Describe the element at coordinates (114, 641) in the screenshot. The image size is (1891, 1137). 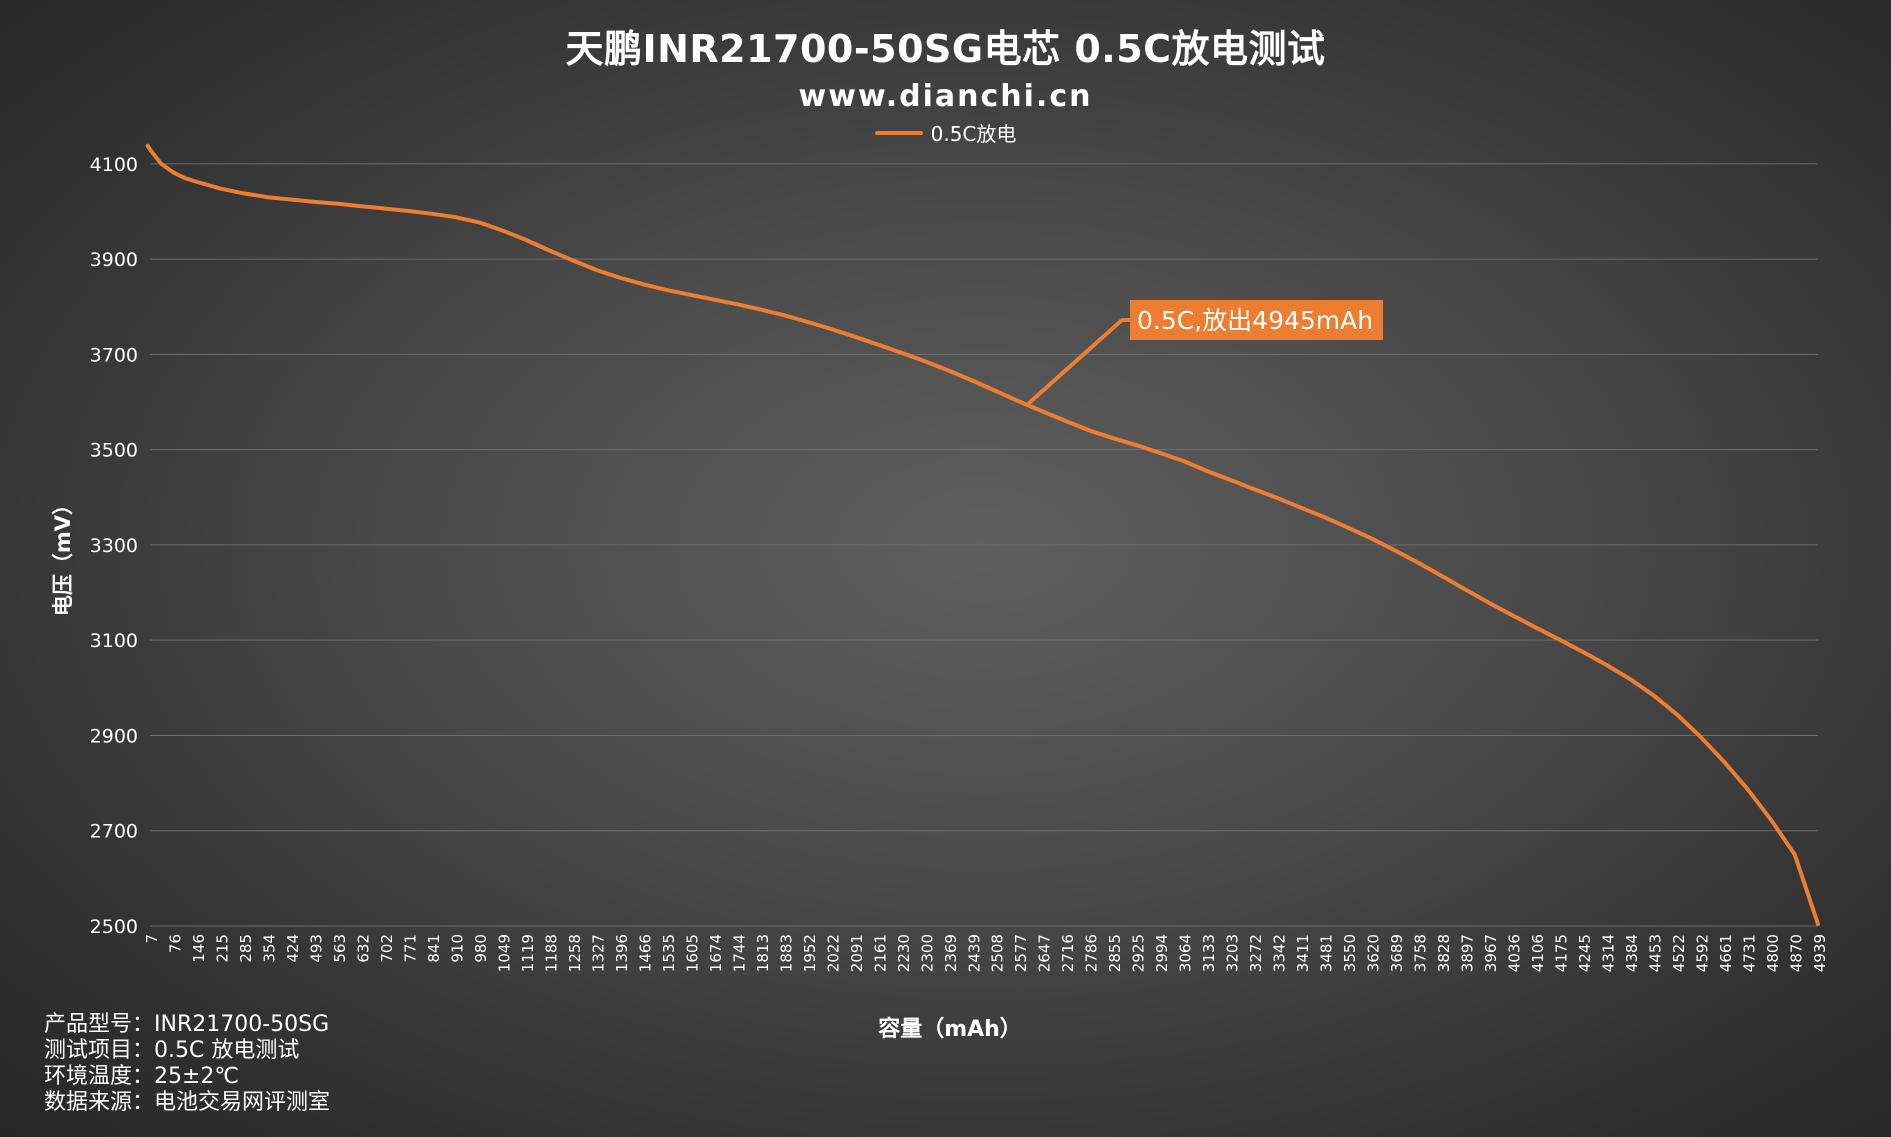
I see `y-tick-label: 3100` at that location.